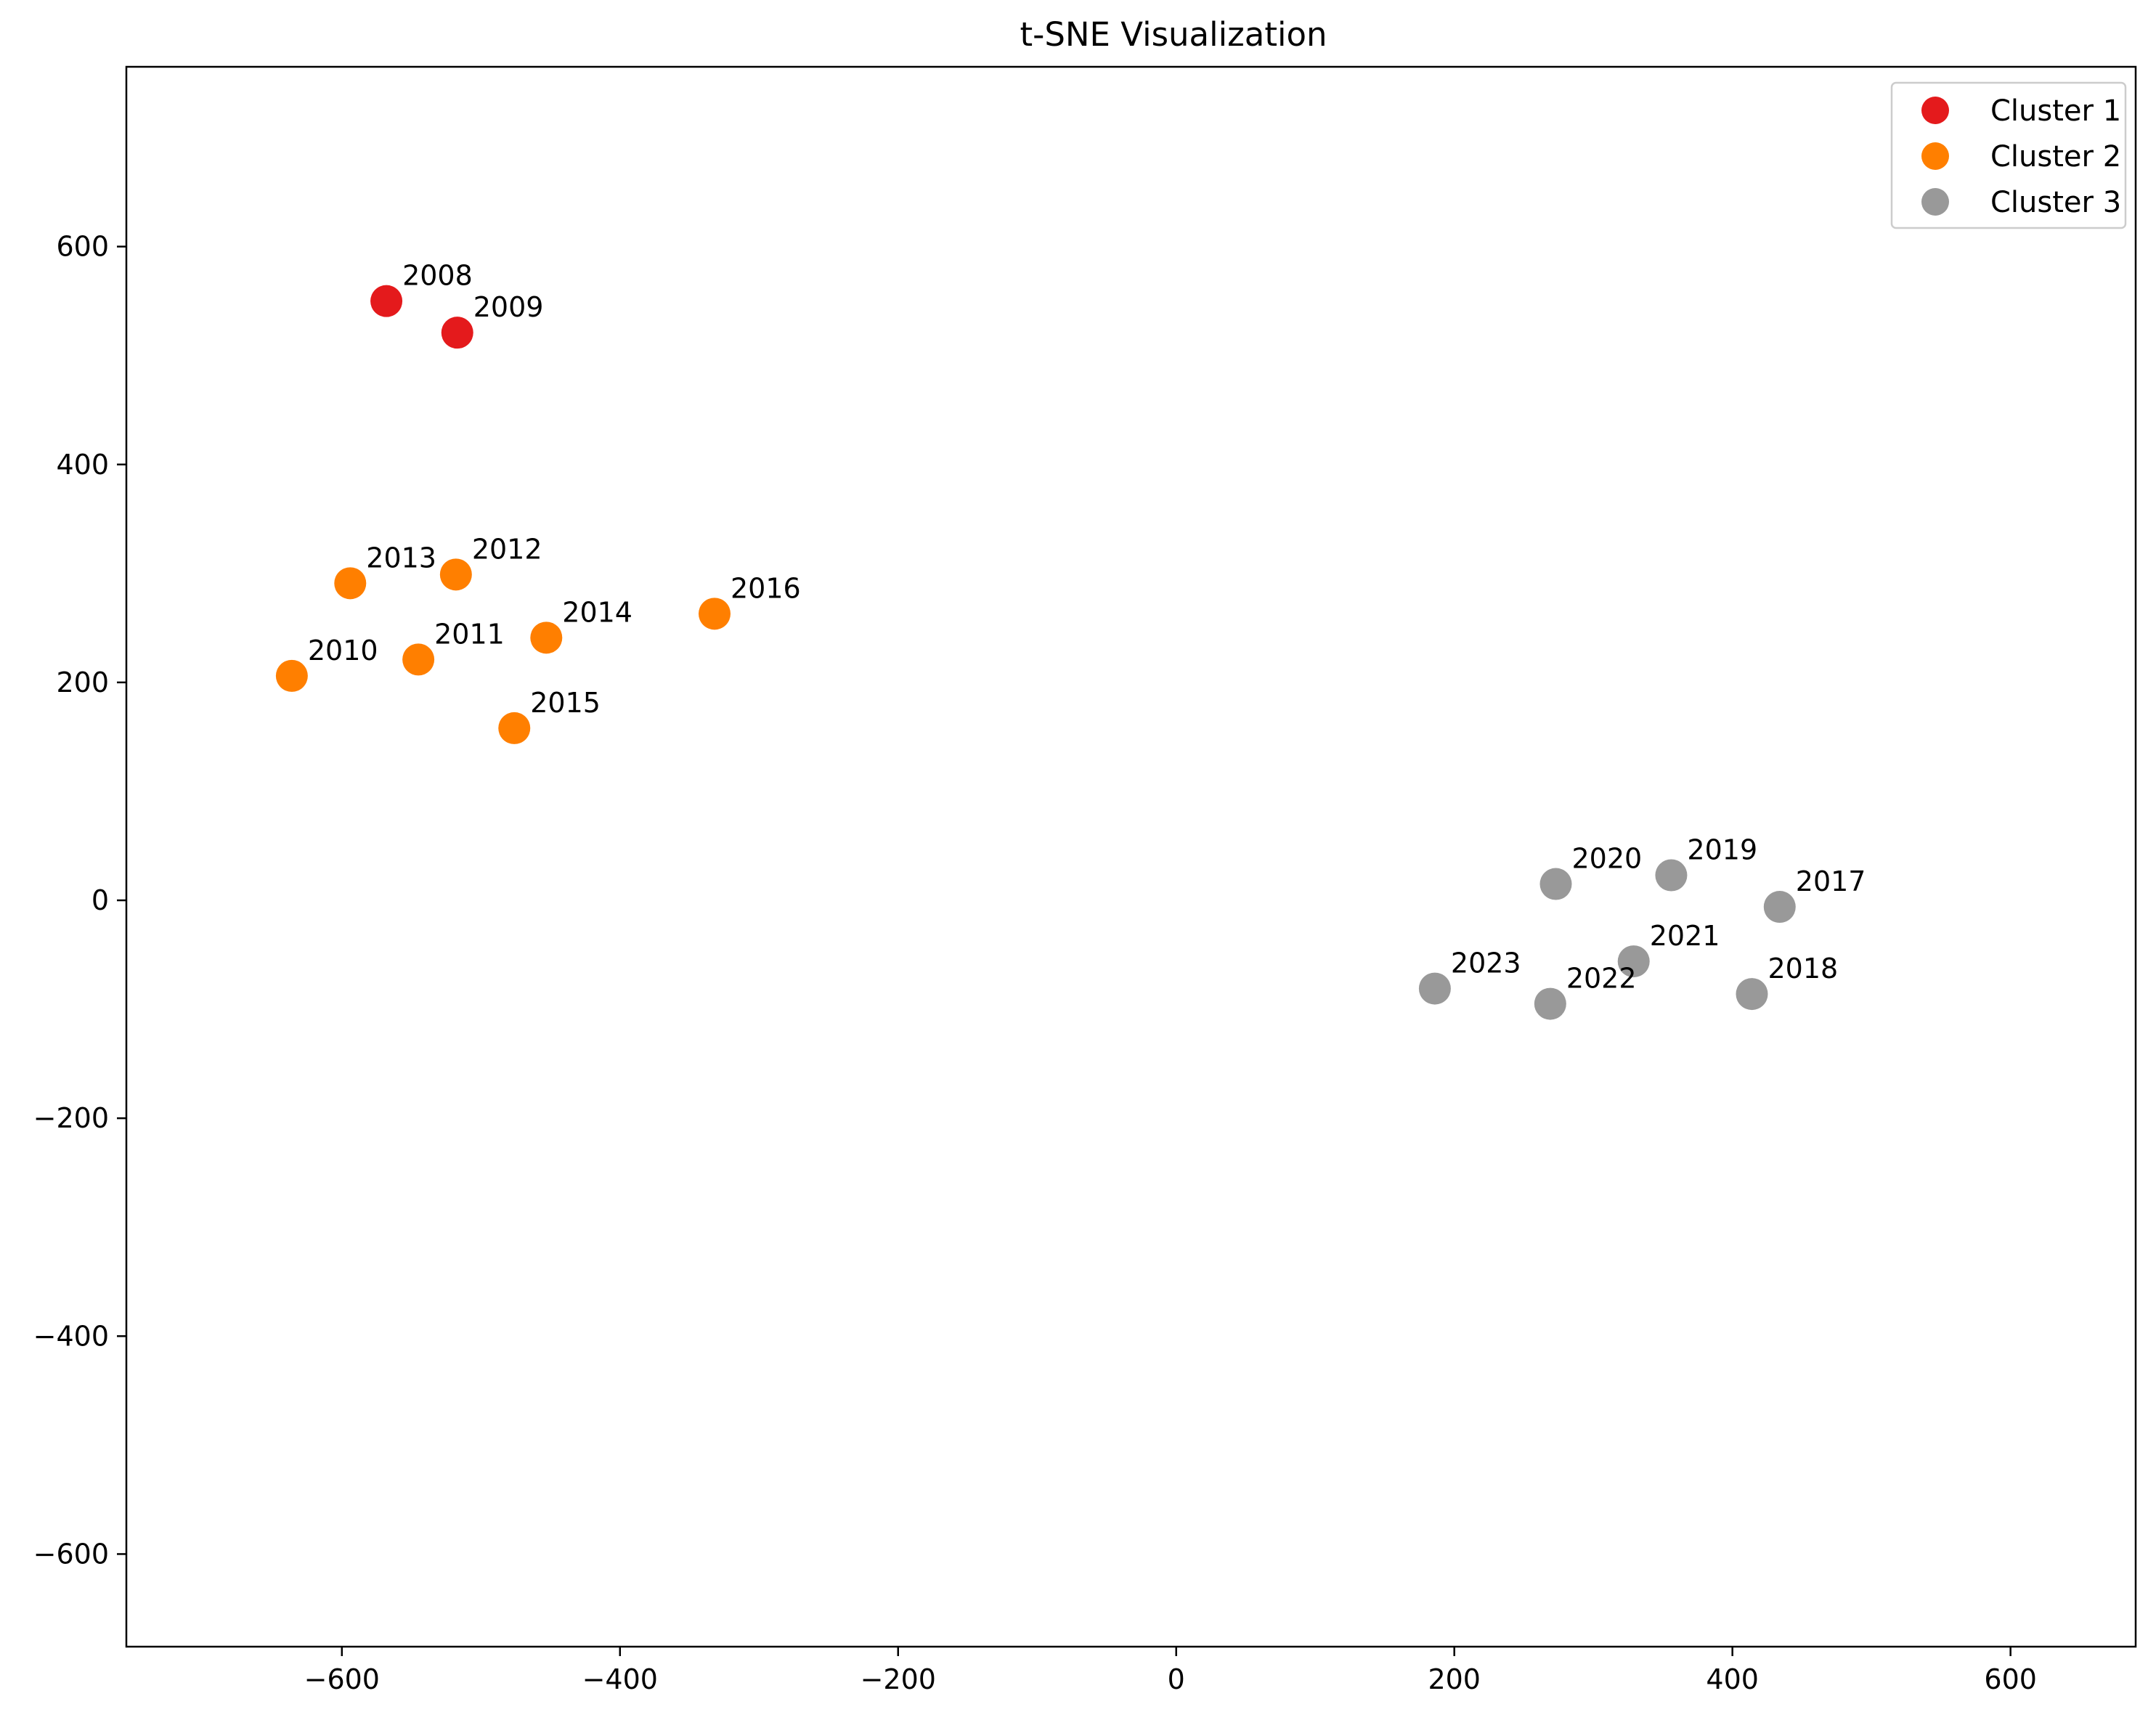 The image size is (2156, 1720). I want to click on y-tick-label: 600, so click(82, 247).